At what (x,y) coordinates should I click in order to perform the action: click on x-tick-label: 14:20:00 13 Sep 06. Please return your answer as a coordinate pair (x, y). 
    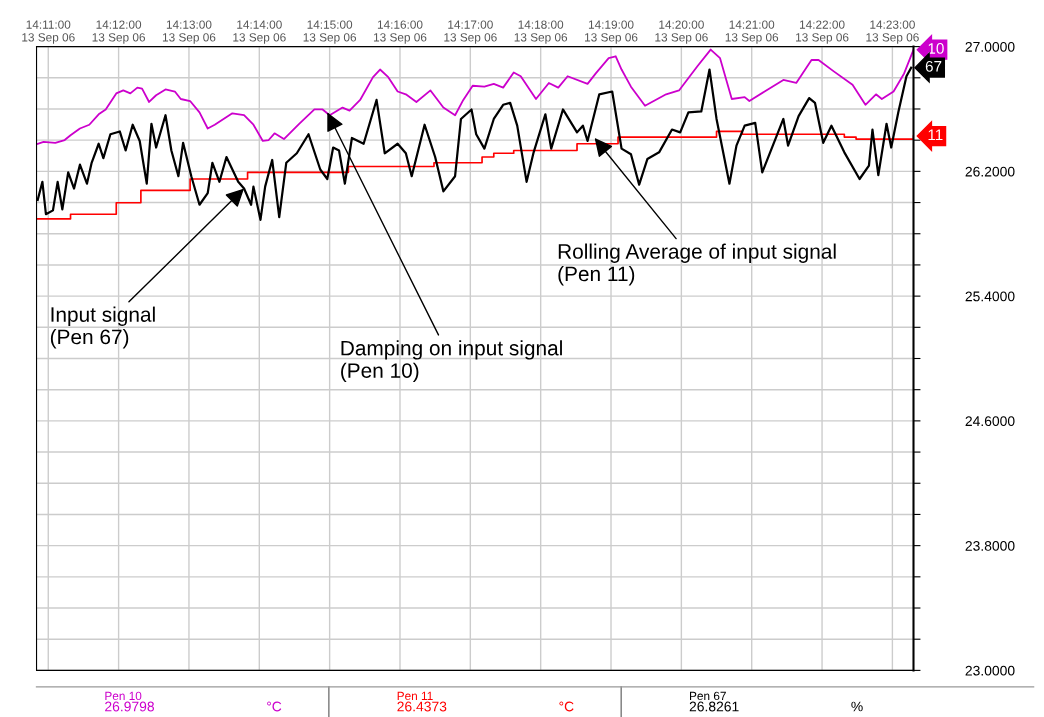
    Looking at the image, I should click on (681, 32).